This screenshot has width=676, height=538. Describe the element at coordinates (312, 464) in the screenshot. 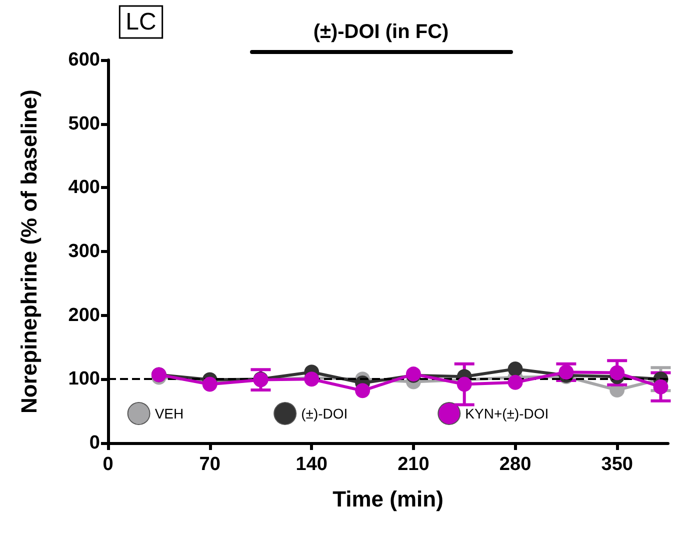

I see `x-tick-label: 140` at that location.